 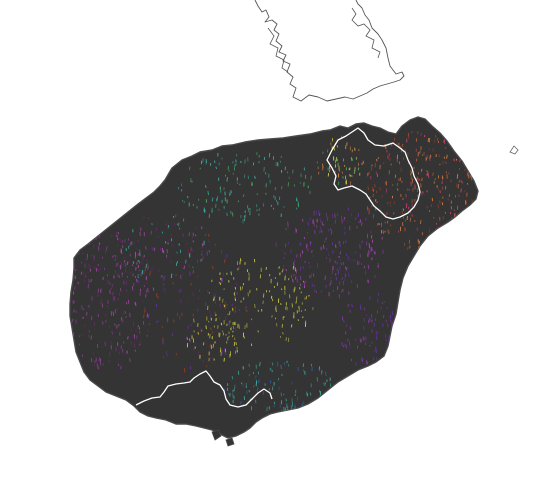 What do you see at coordinates (514, 150) in the screenshot?
I see `islet-east` at bounding box center [514, 150].